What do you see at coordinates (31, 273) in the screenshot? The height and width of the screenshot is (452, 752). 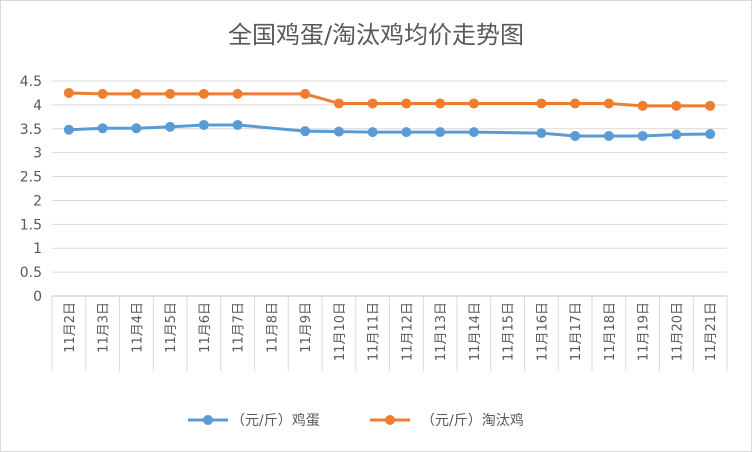 I see `y-tick-label: 0.5` at bounding box center [31, 273].